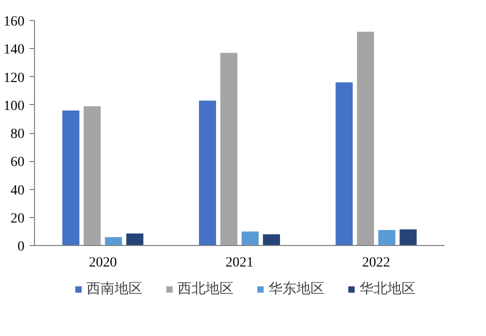 The image size is (486, 336). Describe the element at coordinates (102, 263) in the screenshot. I see `x-tick-label: 2020` at that location.